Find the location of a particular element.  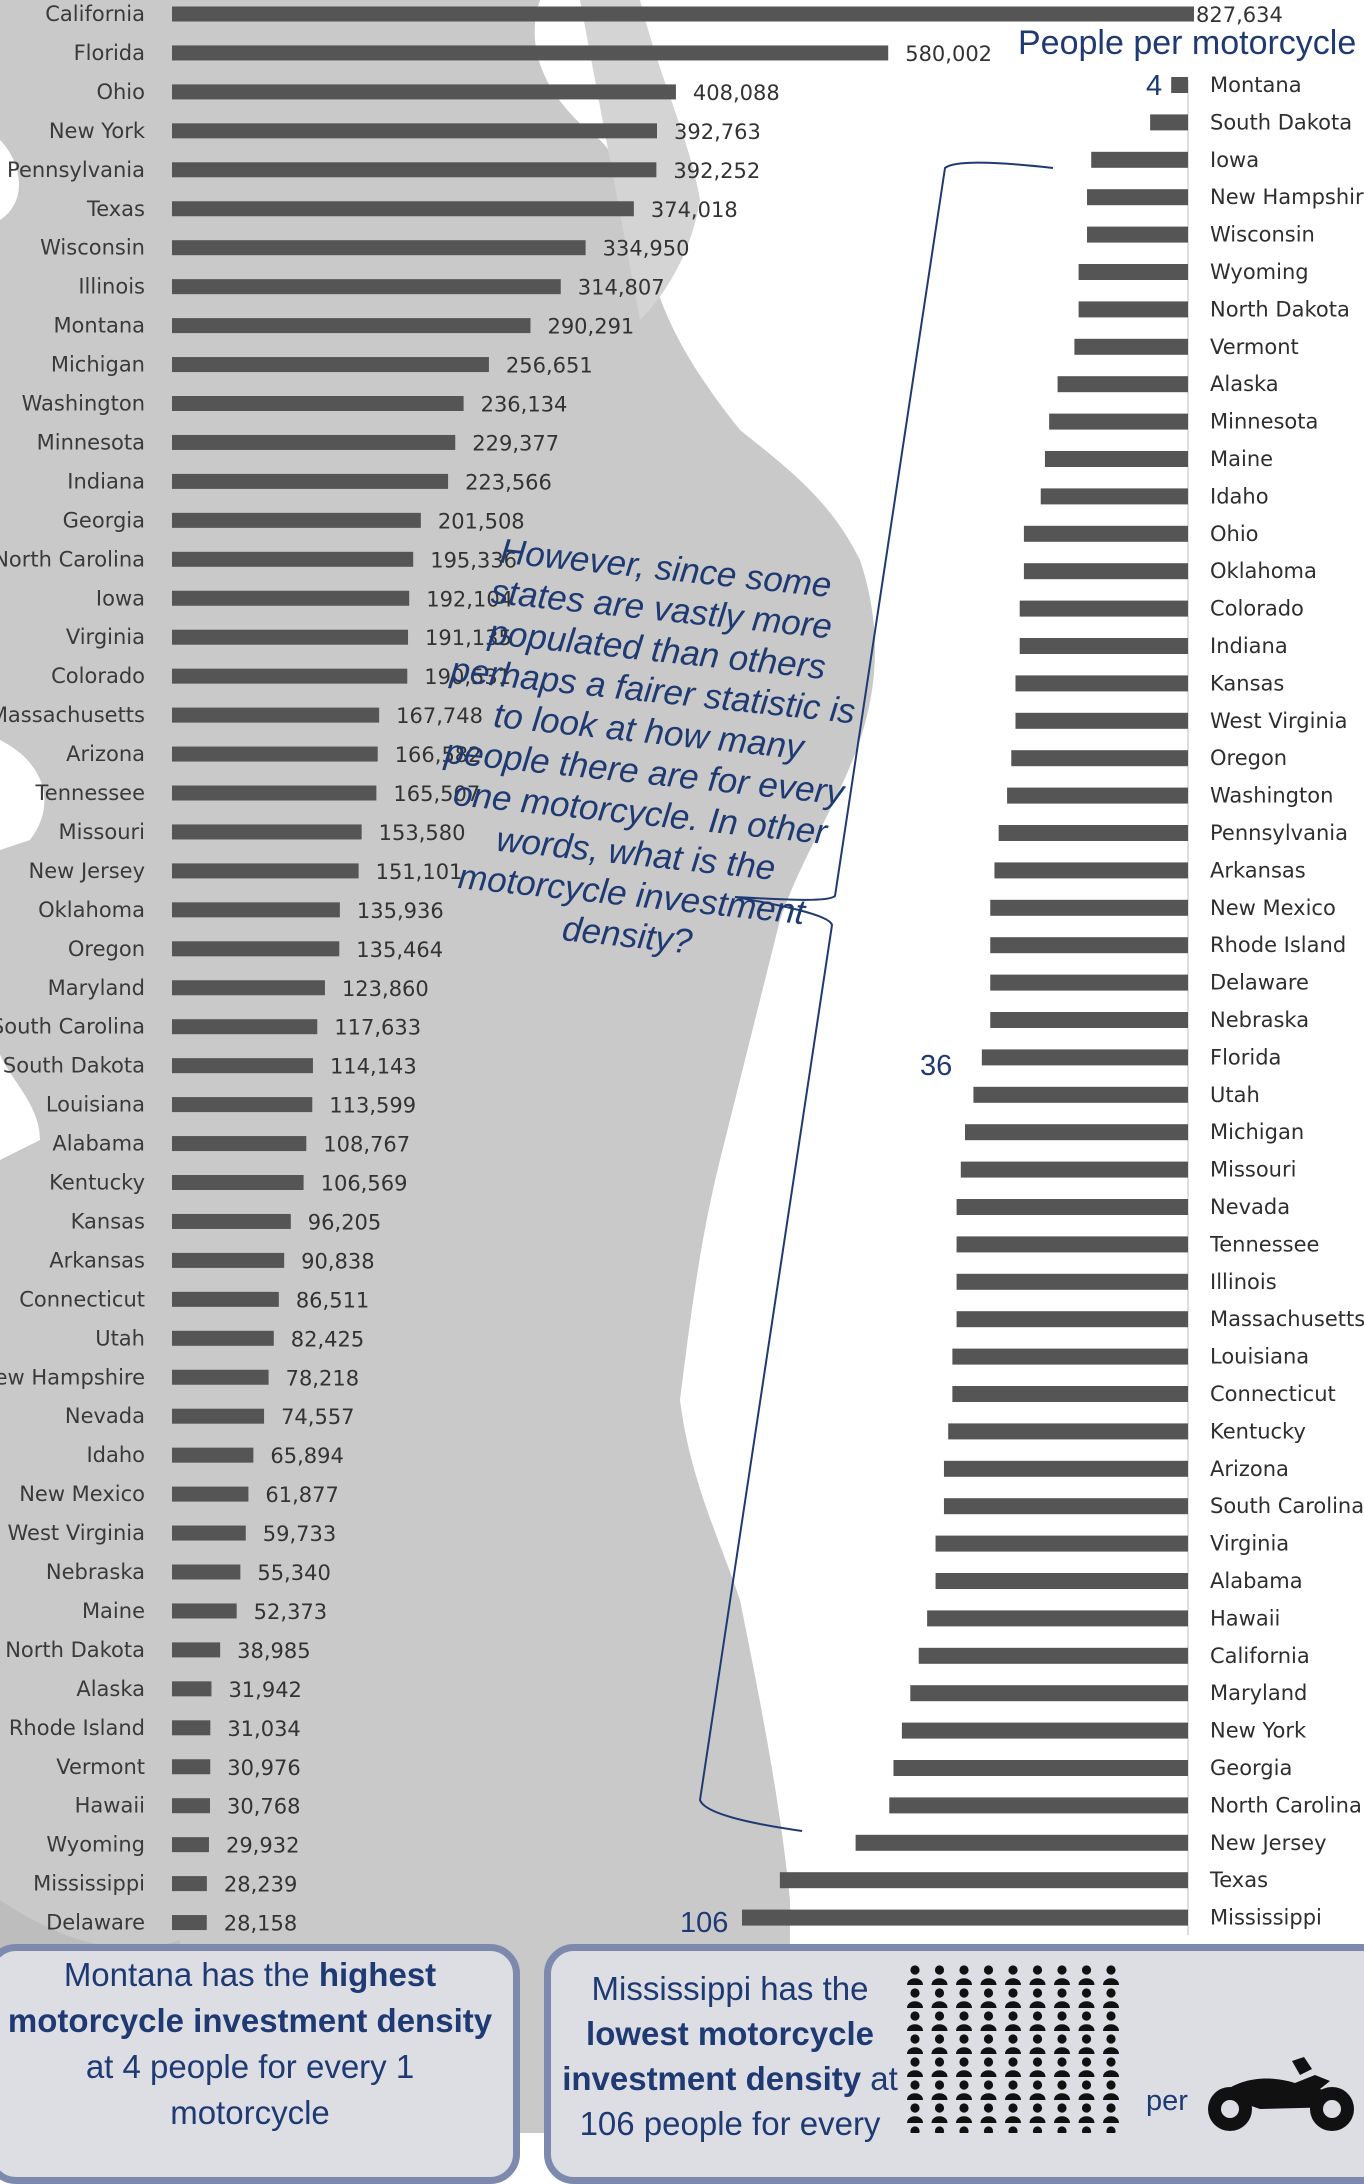

left-category-label: Kentucky is located at coordinates (97, 1183).